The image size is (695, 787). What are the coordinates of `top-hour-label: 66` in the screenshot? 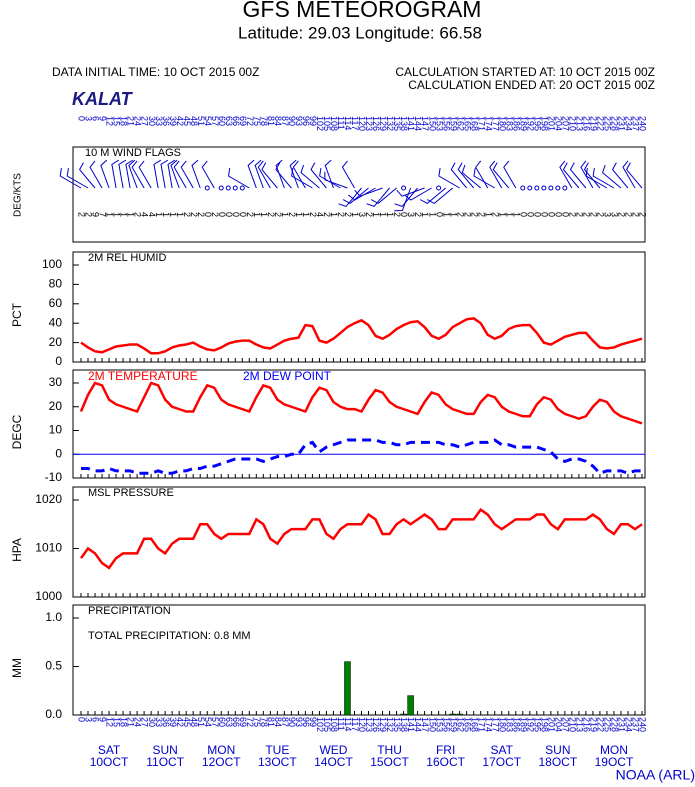 It's located at (236, 121).